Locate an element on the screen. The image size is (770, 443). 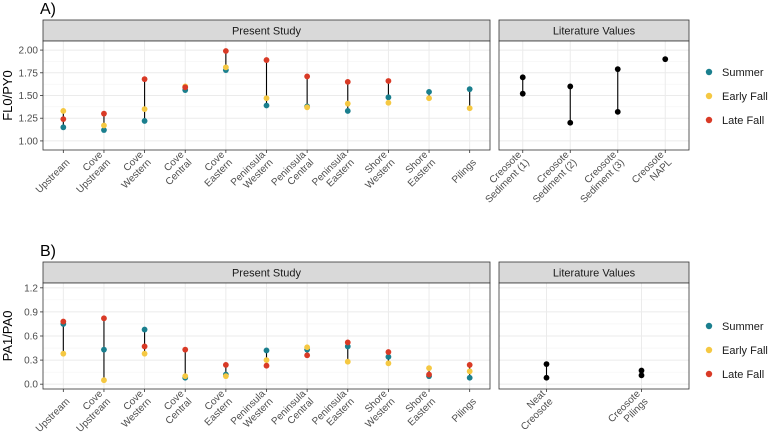
y-axis-title: PA1/PA0 is located at coordinates (7, 336).